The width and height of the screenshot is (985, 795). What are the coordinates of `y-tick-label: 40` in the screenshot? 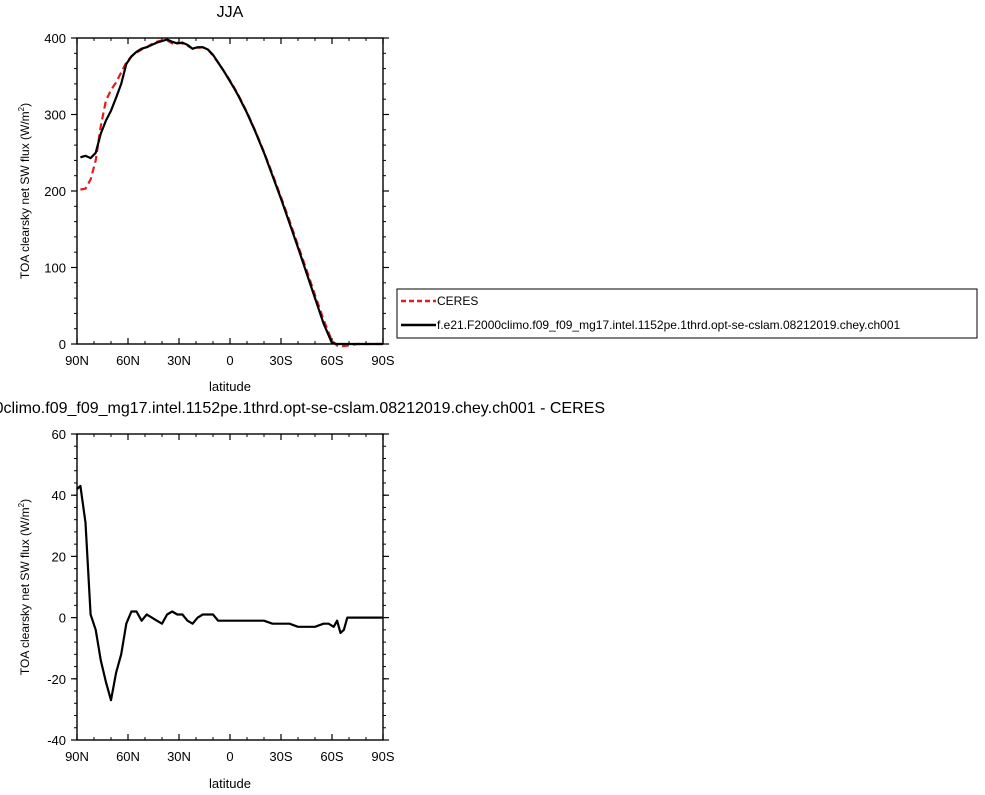 It's located at (59, 495).